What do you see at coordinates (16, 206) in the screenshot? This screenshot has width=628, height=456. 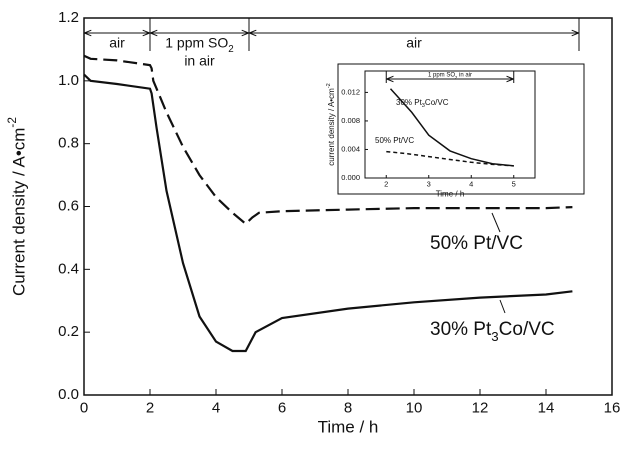 I see `y-axis-label: Current density / A•cm-2` at bounding box center [16, 206].